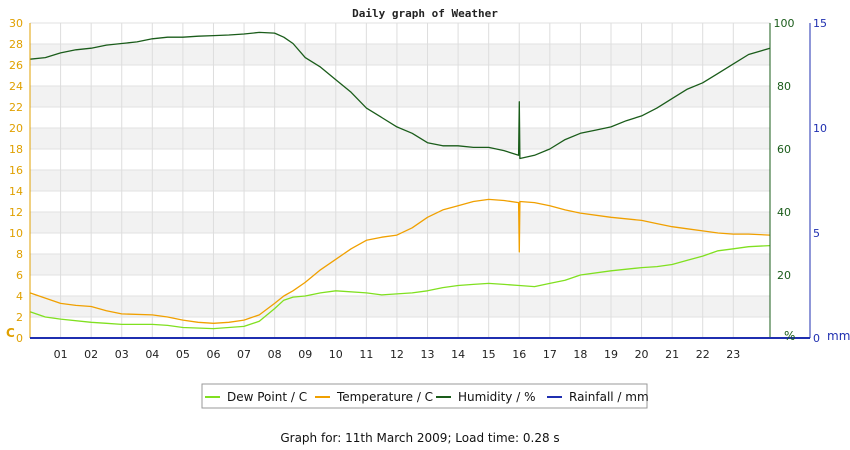 The width and height of the screenshot is (850, 450). I want to click on x-tick-label: 11, so click(366, 354).